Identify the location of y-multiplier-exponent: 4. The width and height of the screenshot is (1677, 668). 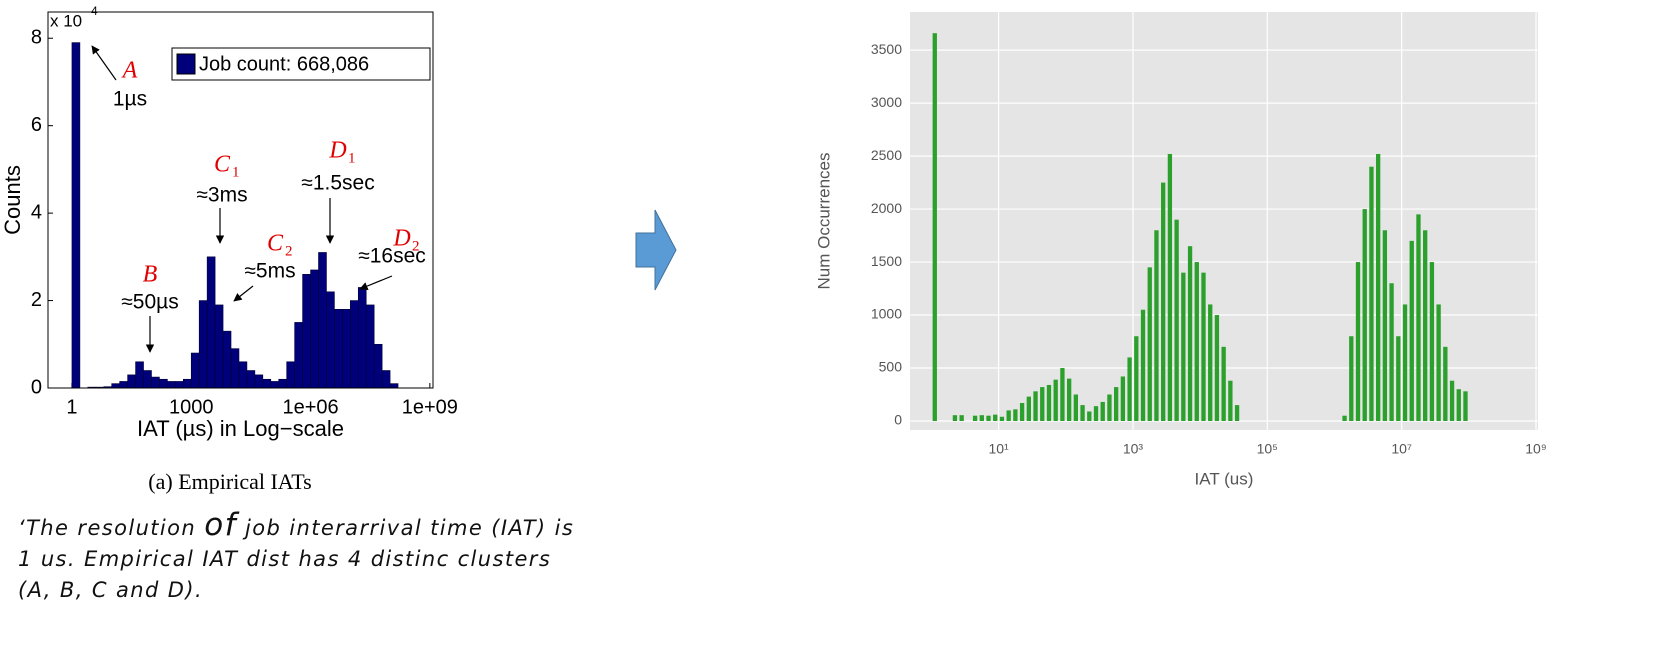
(94, 11).